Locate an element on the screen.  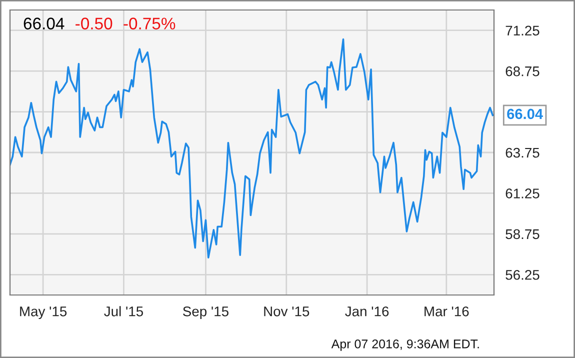
annotation: -0.75% is located at coordinates (150, 24).